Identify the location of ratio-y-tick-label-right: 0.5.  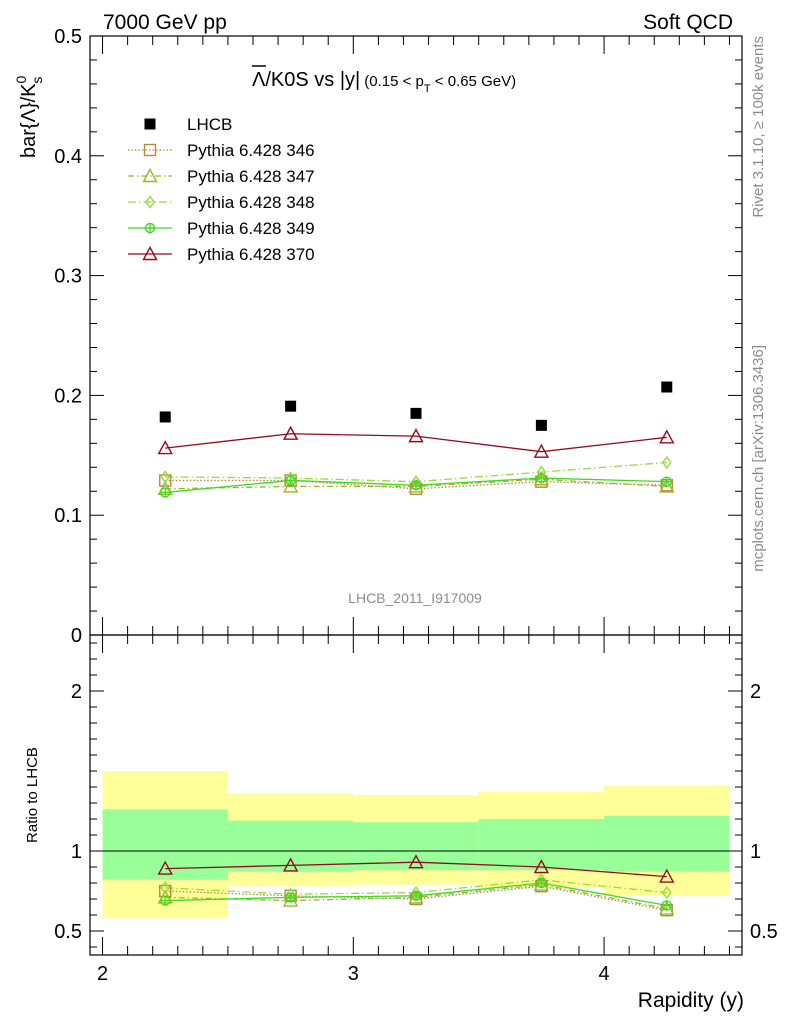
(764, 932).